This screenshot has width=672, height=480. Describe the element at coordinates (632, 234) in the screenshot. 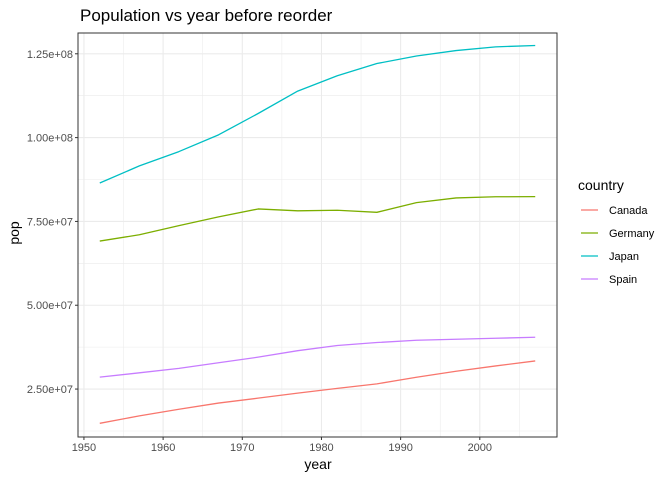

I see `legend-label: Germany` at that location.